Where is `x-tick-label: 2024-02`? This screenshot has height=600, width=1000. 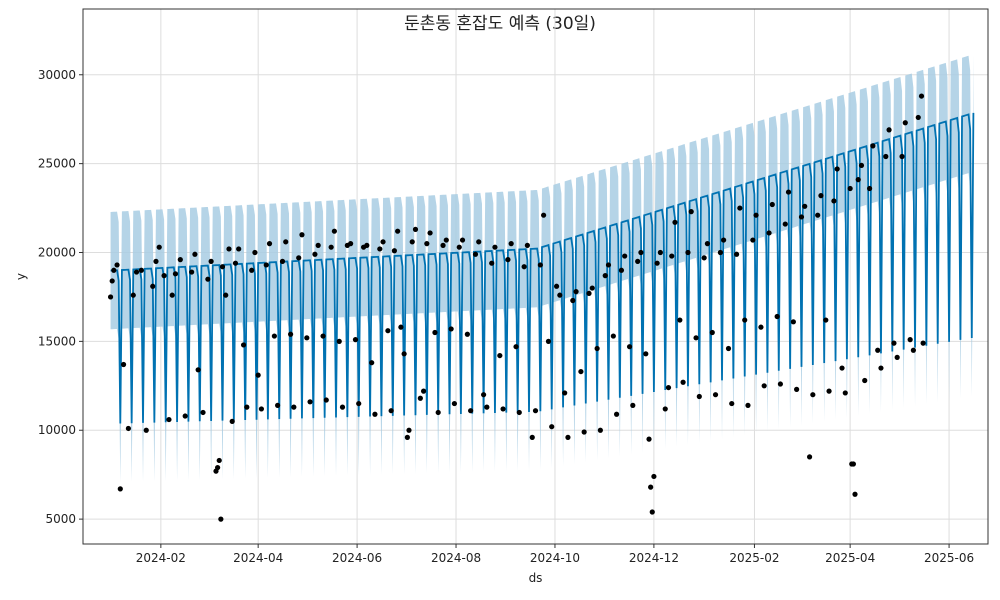
x-tick-label: 2024-02 is located at coordinates (161, 558).